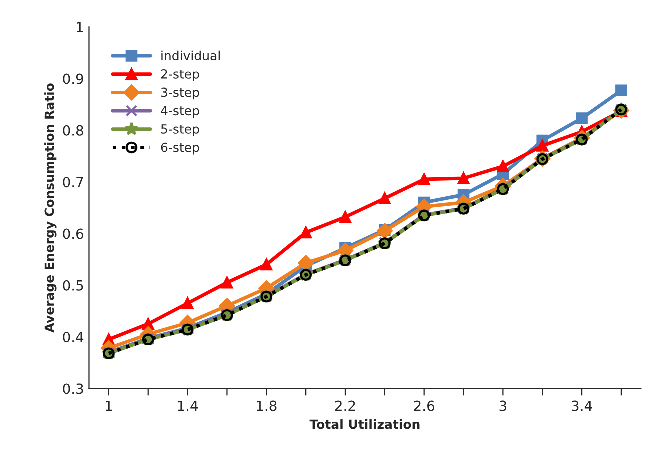 The image size is (661, 452). What do you see at coordinates (180, 130) in the screenshot?
I see `legend-label: 5-step` at bounding box center [180, 130].